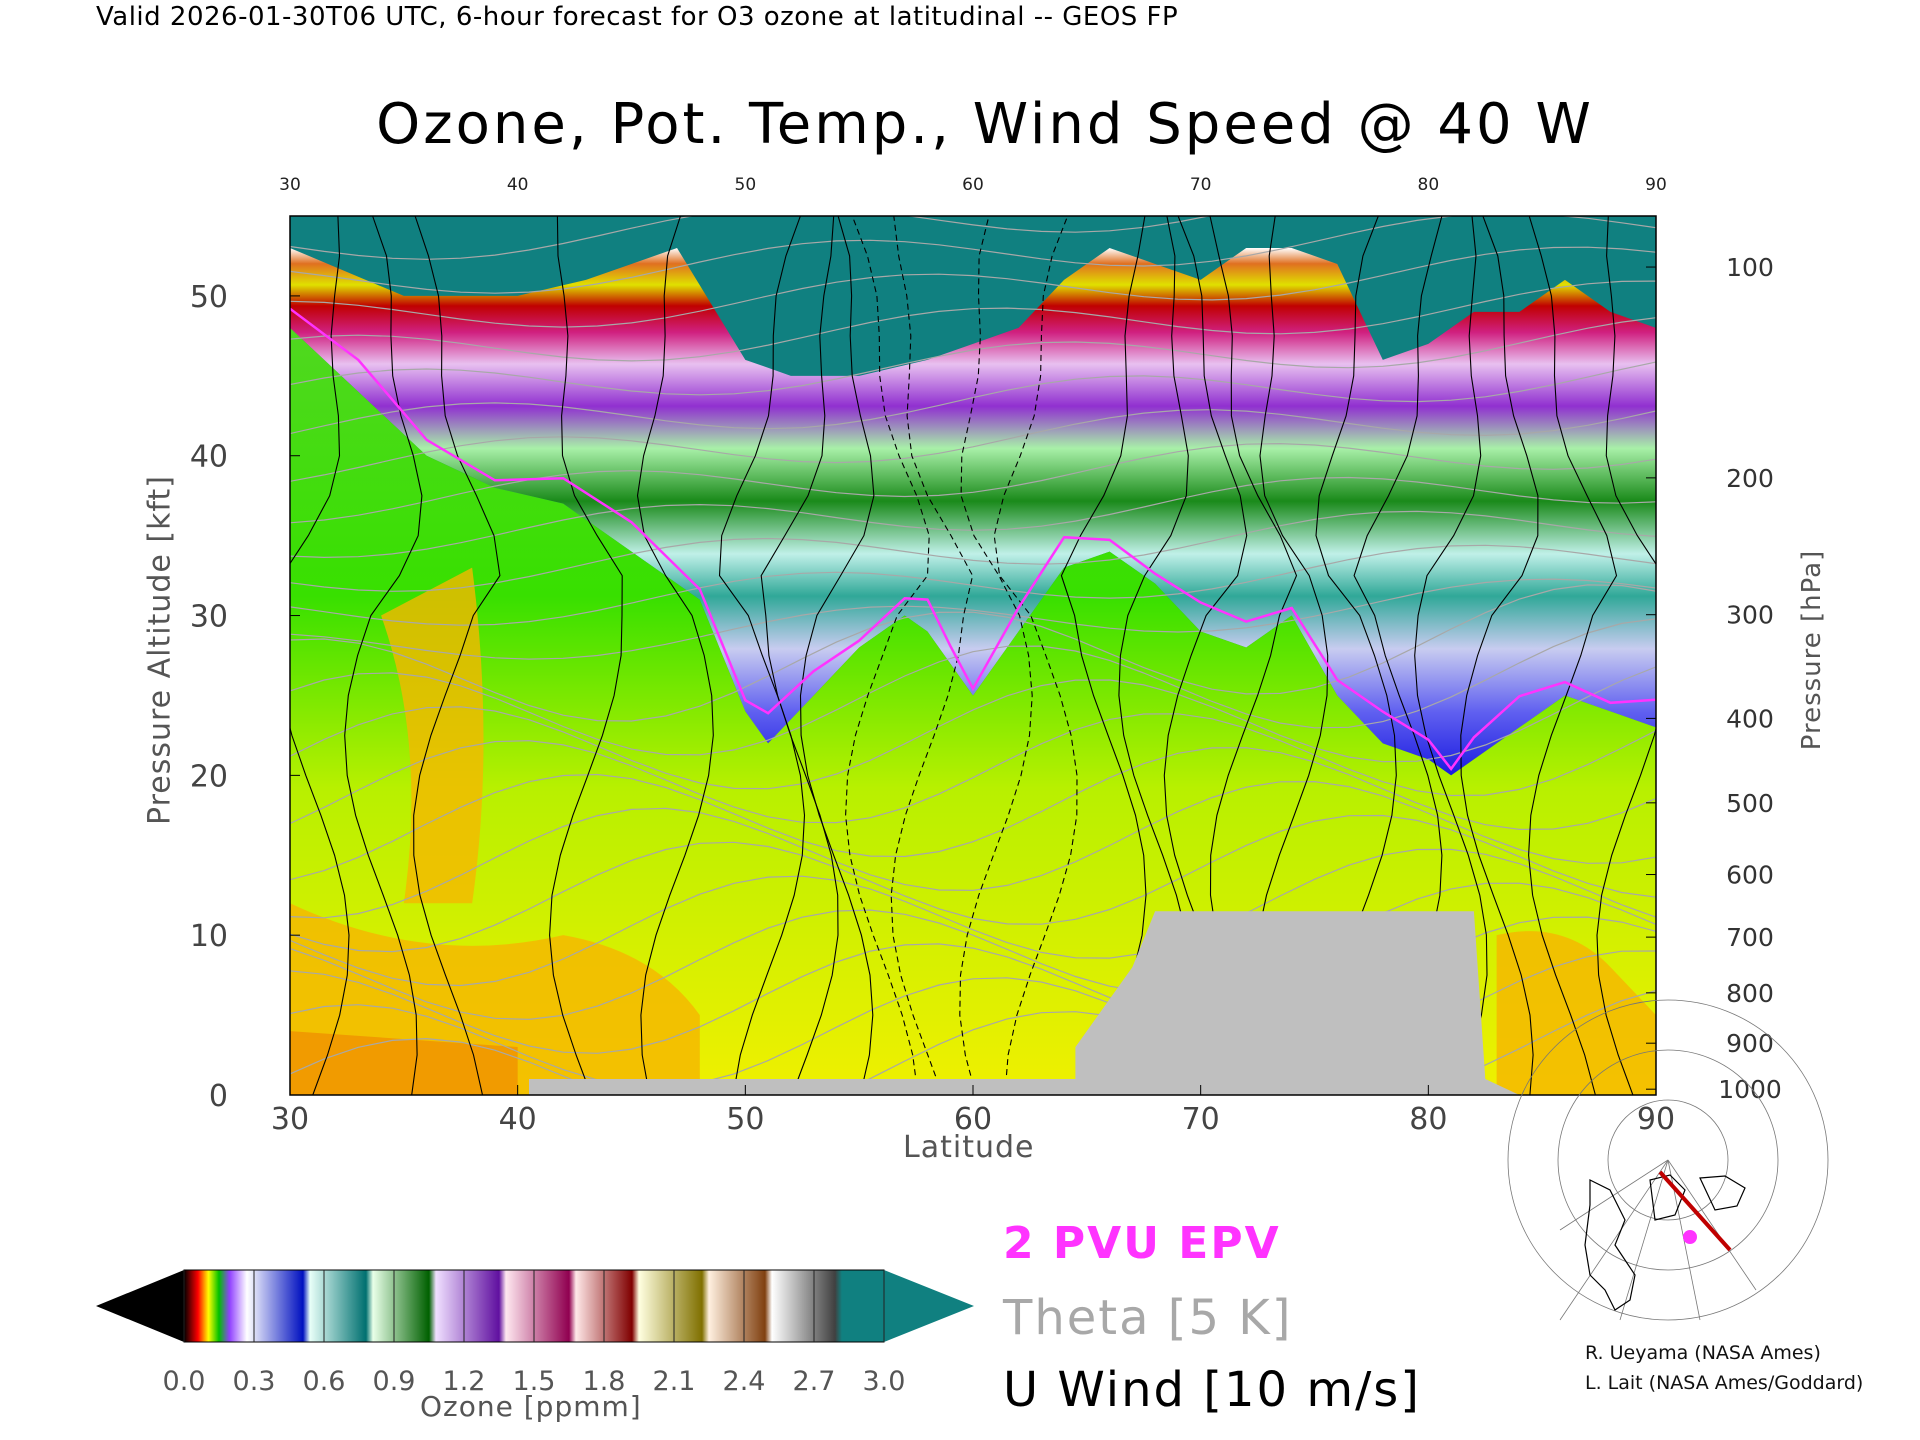 Image resolution: width=1920 pixels, height=1440 pixels. I want to click on x-tick-label: 30, so click(290, 1119).